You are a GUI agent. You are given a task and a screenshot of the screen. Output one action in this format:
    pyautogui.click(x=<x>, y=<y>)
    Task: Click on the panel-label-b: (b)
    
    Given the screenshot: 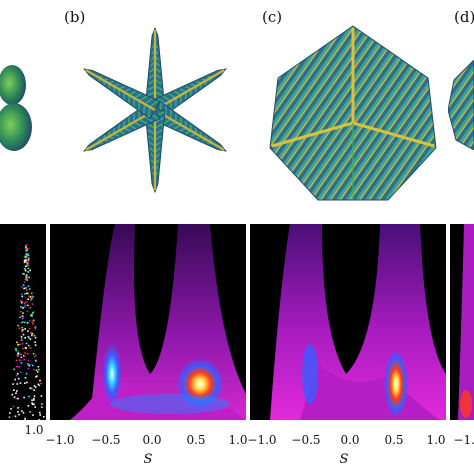 What is the action you would take?
    pyautogui.click(x=75, y=17)
    